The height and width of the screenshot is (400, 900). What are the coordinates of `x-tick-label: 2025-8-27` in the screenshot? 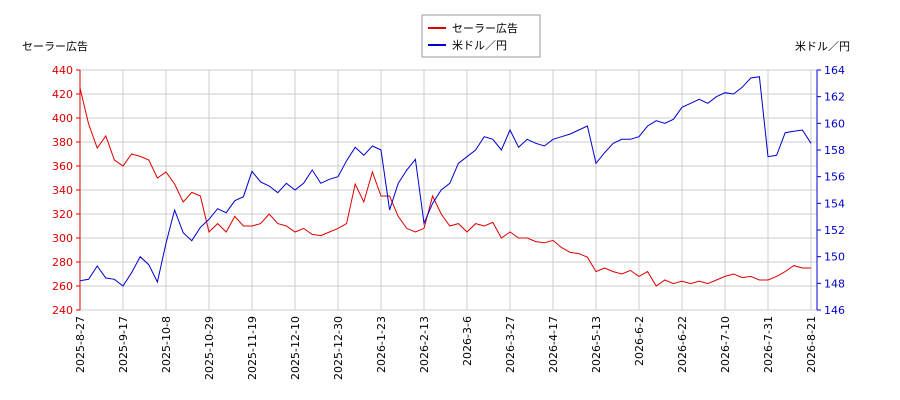 It's located at (80, 344).